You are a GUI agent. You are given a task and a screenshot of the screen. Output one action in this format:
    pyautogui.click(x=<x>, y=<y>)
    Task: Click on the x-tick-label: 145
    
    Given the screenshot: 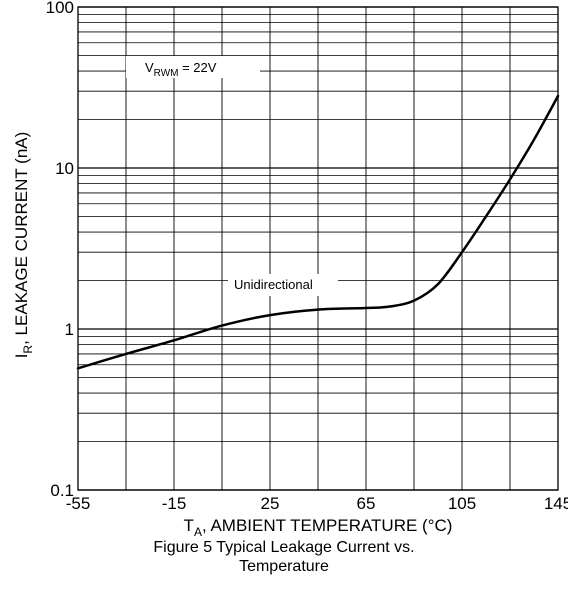 What is the action you would take?
    pyautogui.click(x=556, y=503)
    